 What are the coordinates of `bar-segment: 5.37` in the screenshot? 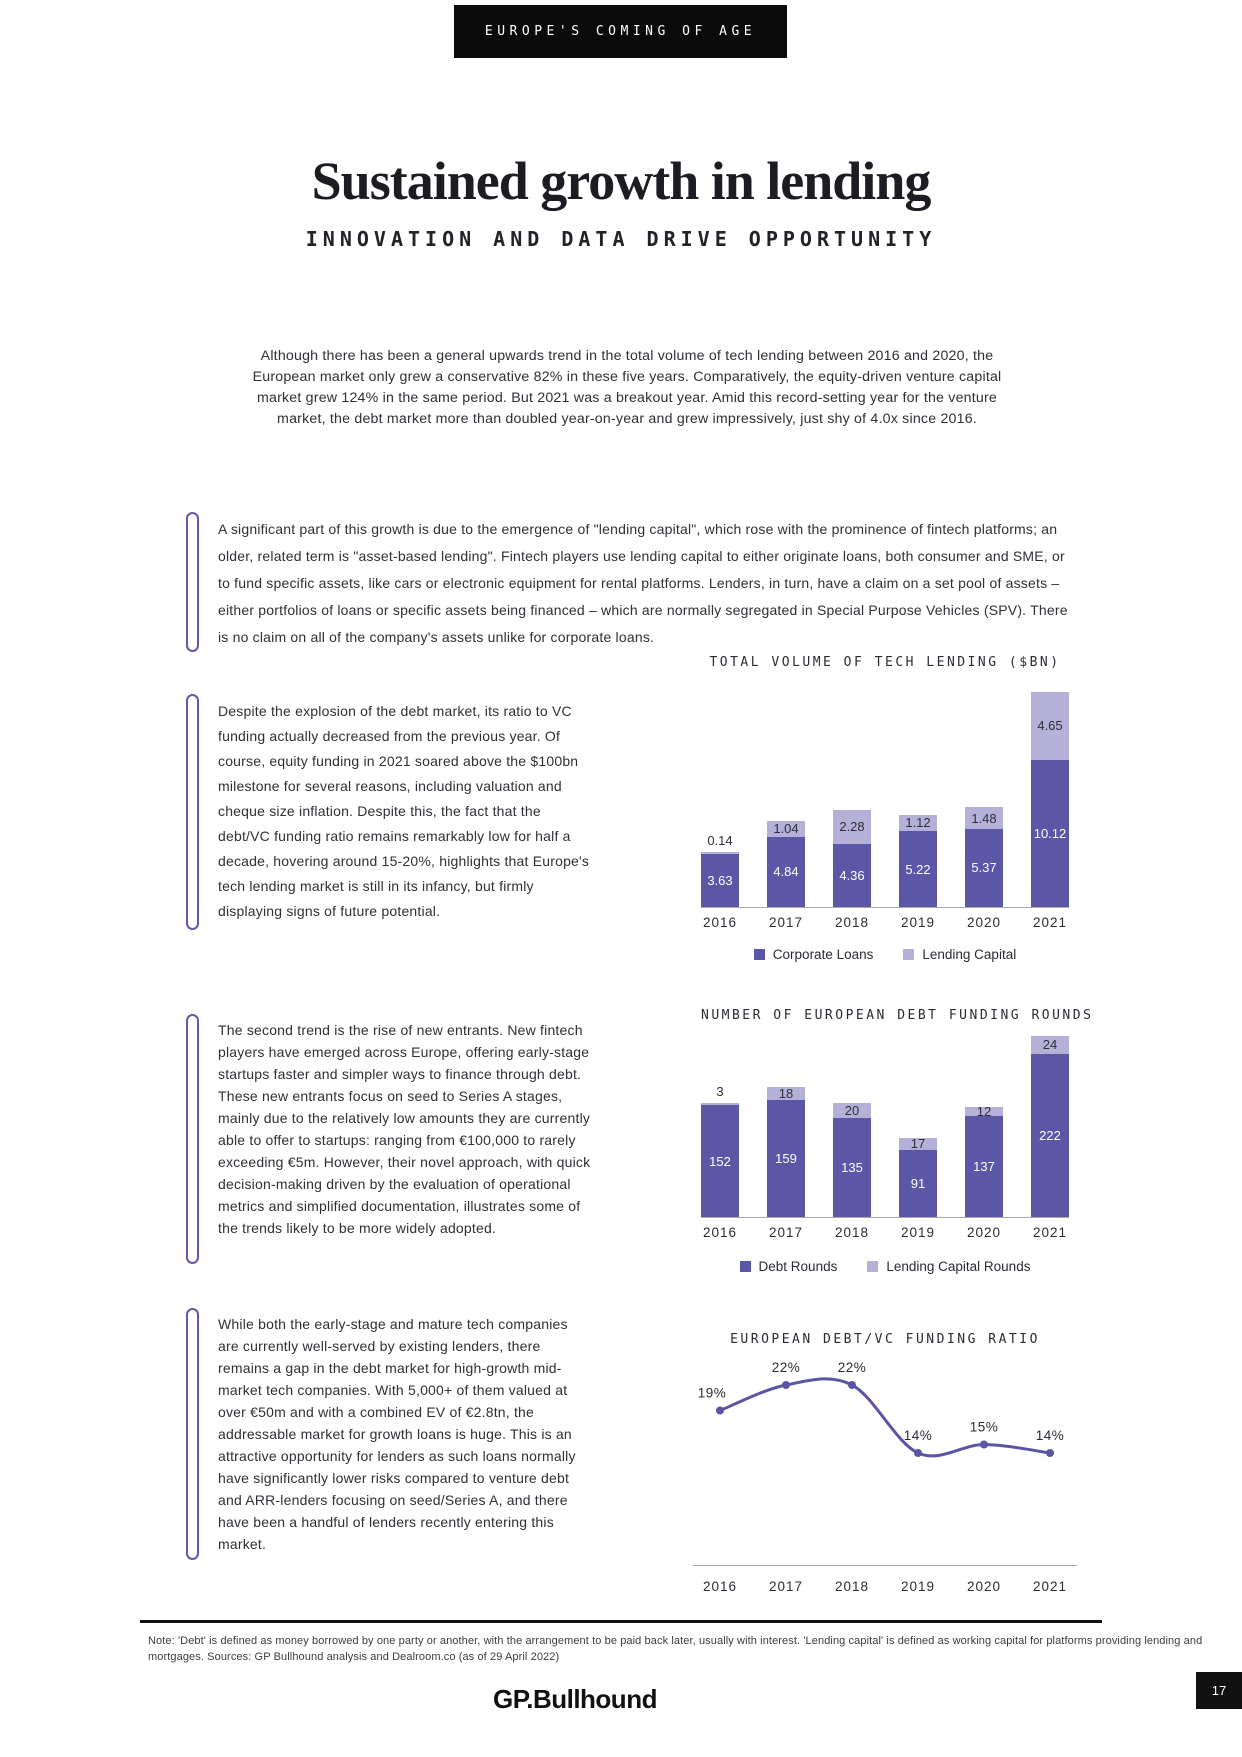 It's located at (984, 867).